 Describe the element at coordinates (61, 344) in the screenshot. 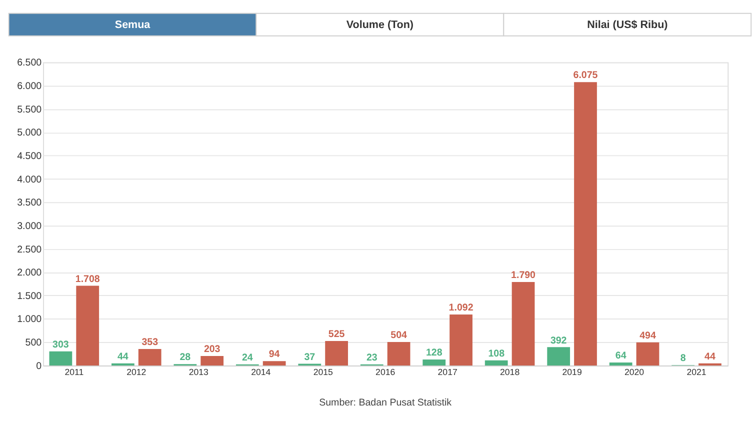

I see `data-label: 303` at that location.